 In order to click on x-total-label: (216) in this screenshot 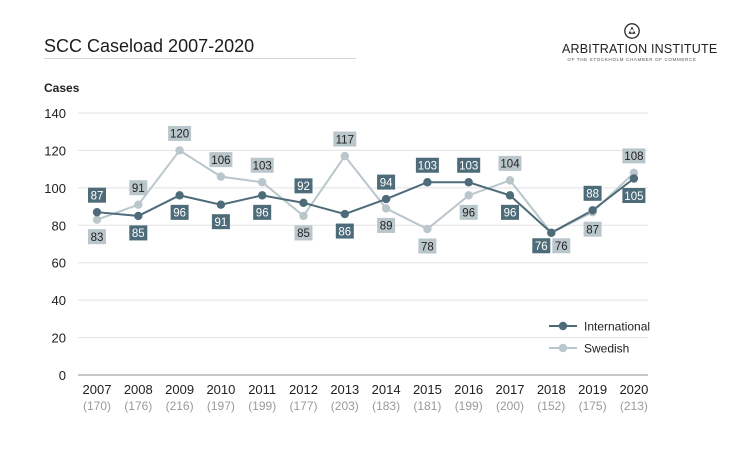, I will do `click(180, 406)`.